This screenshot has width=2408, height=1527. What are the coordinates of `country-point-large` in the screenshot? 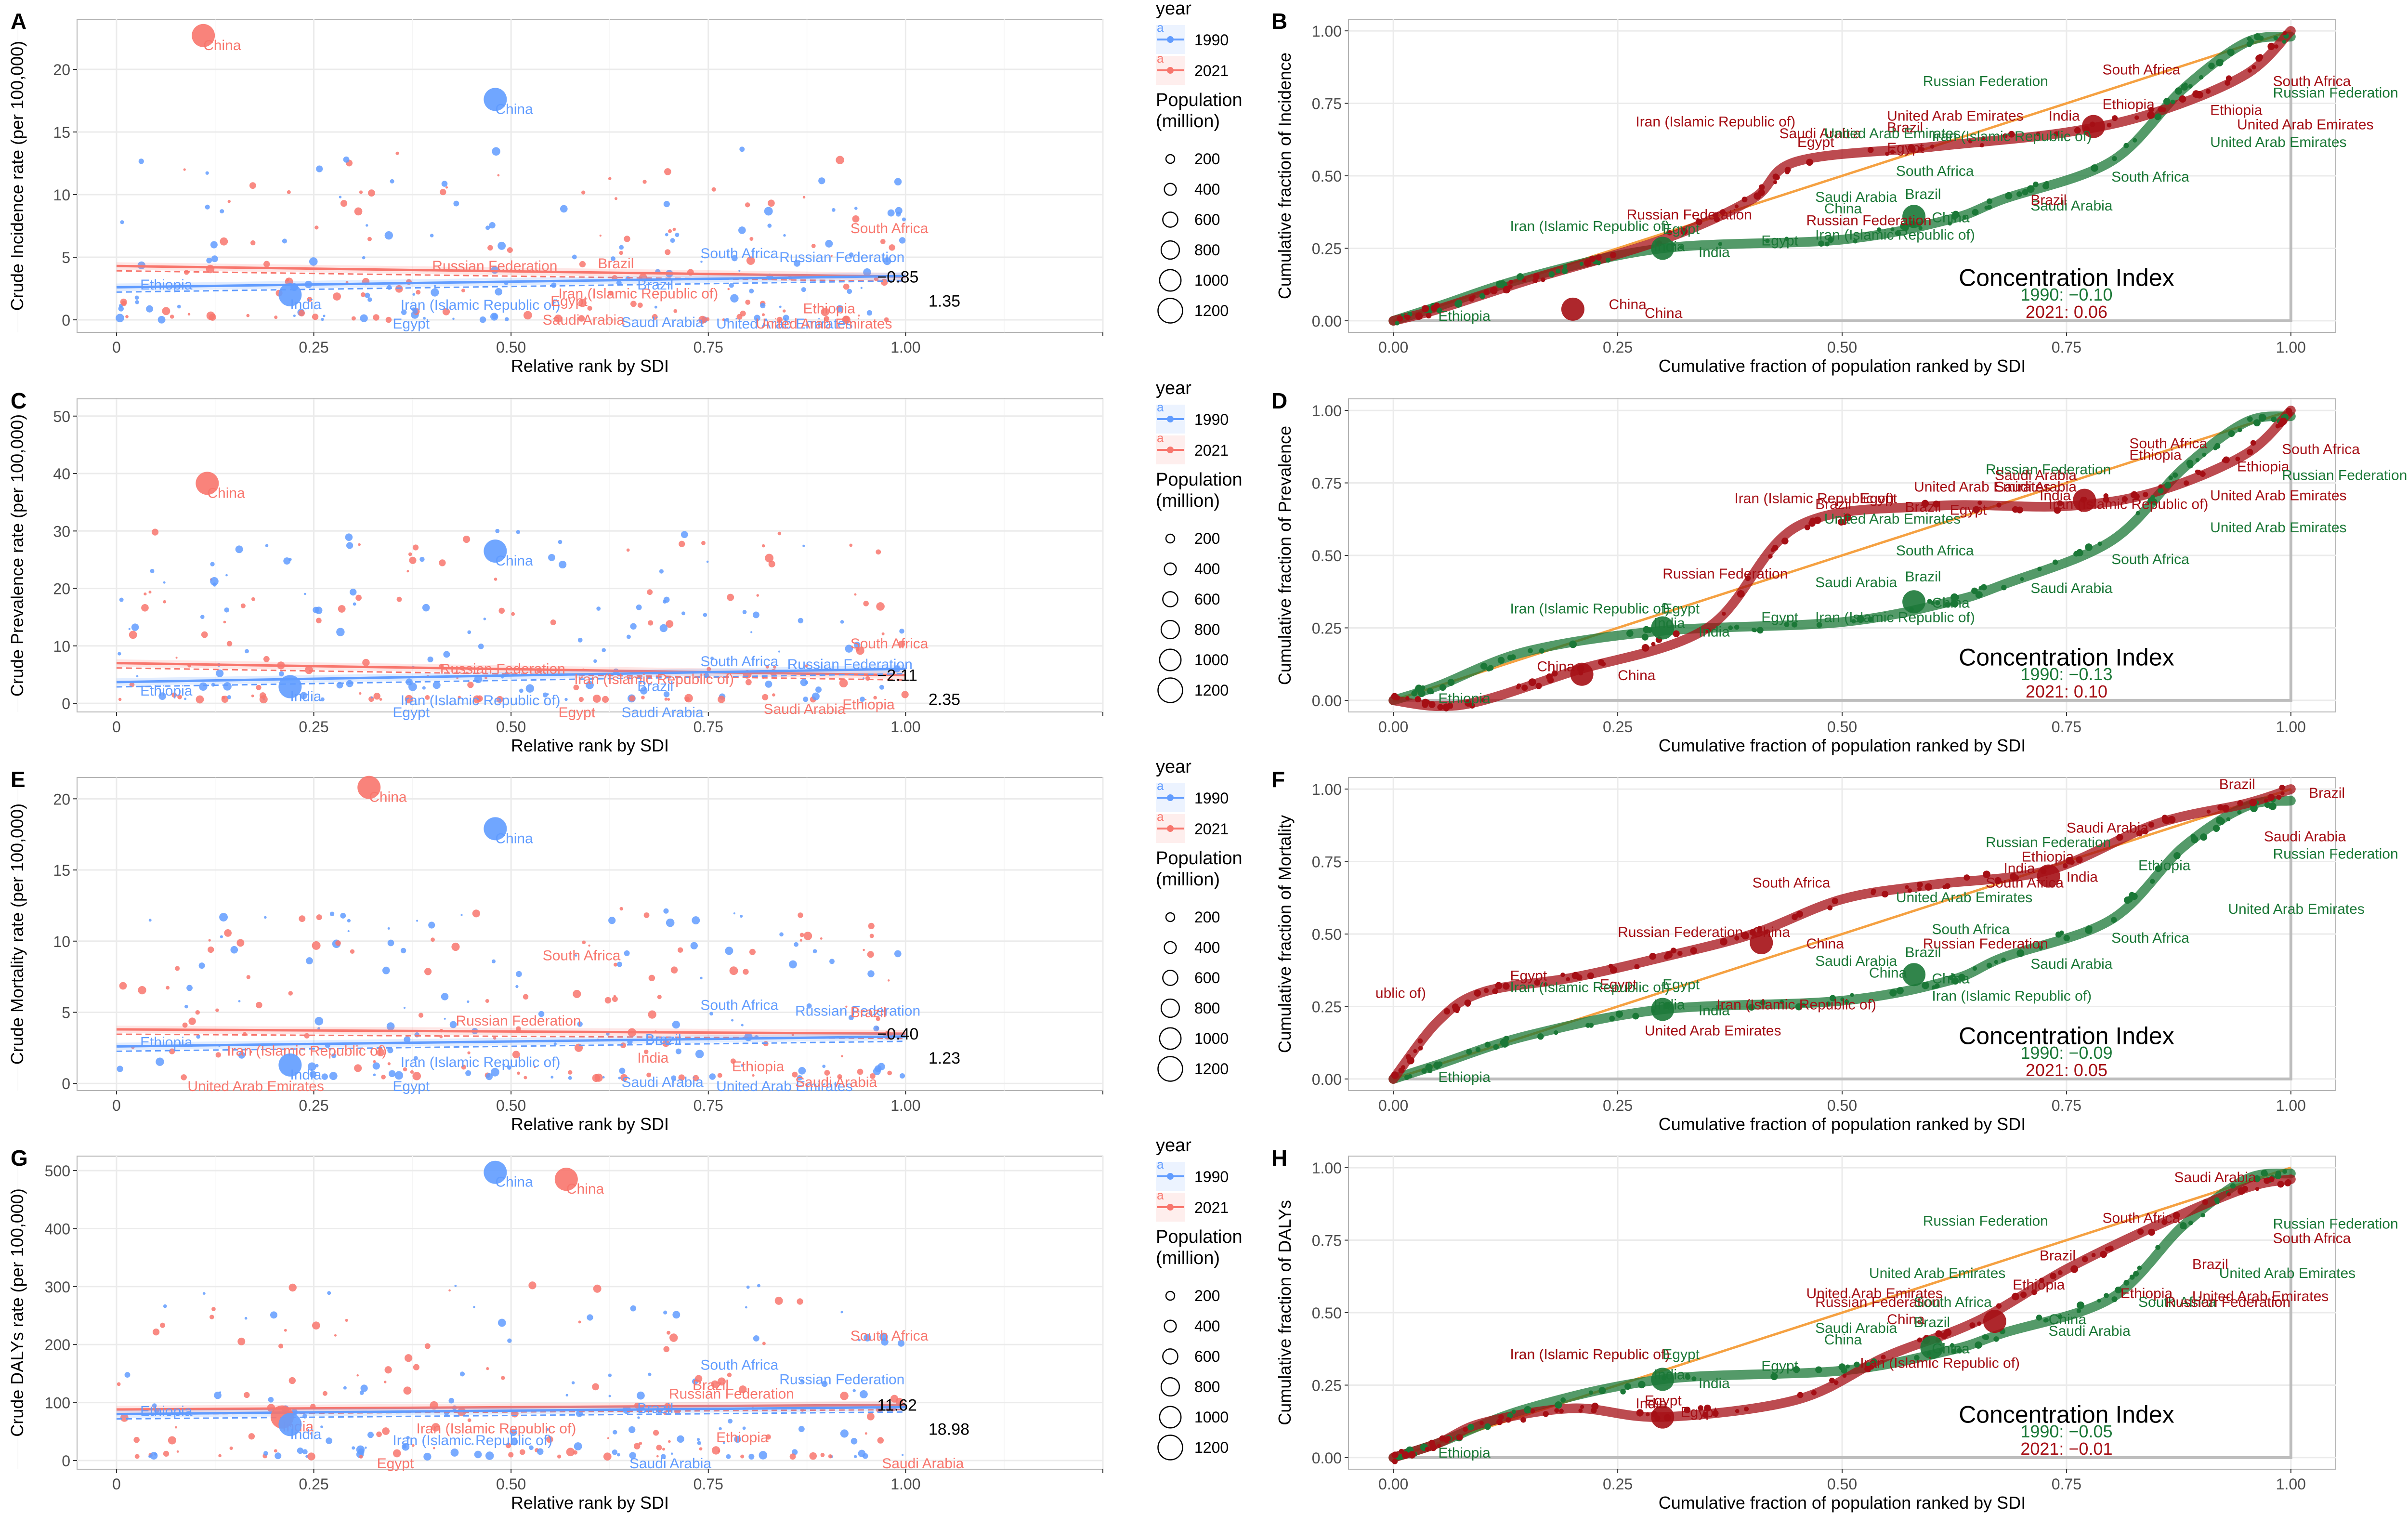 It's located at (1663, 1379).